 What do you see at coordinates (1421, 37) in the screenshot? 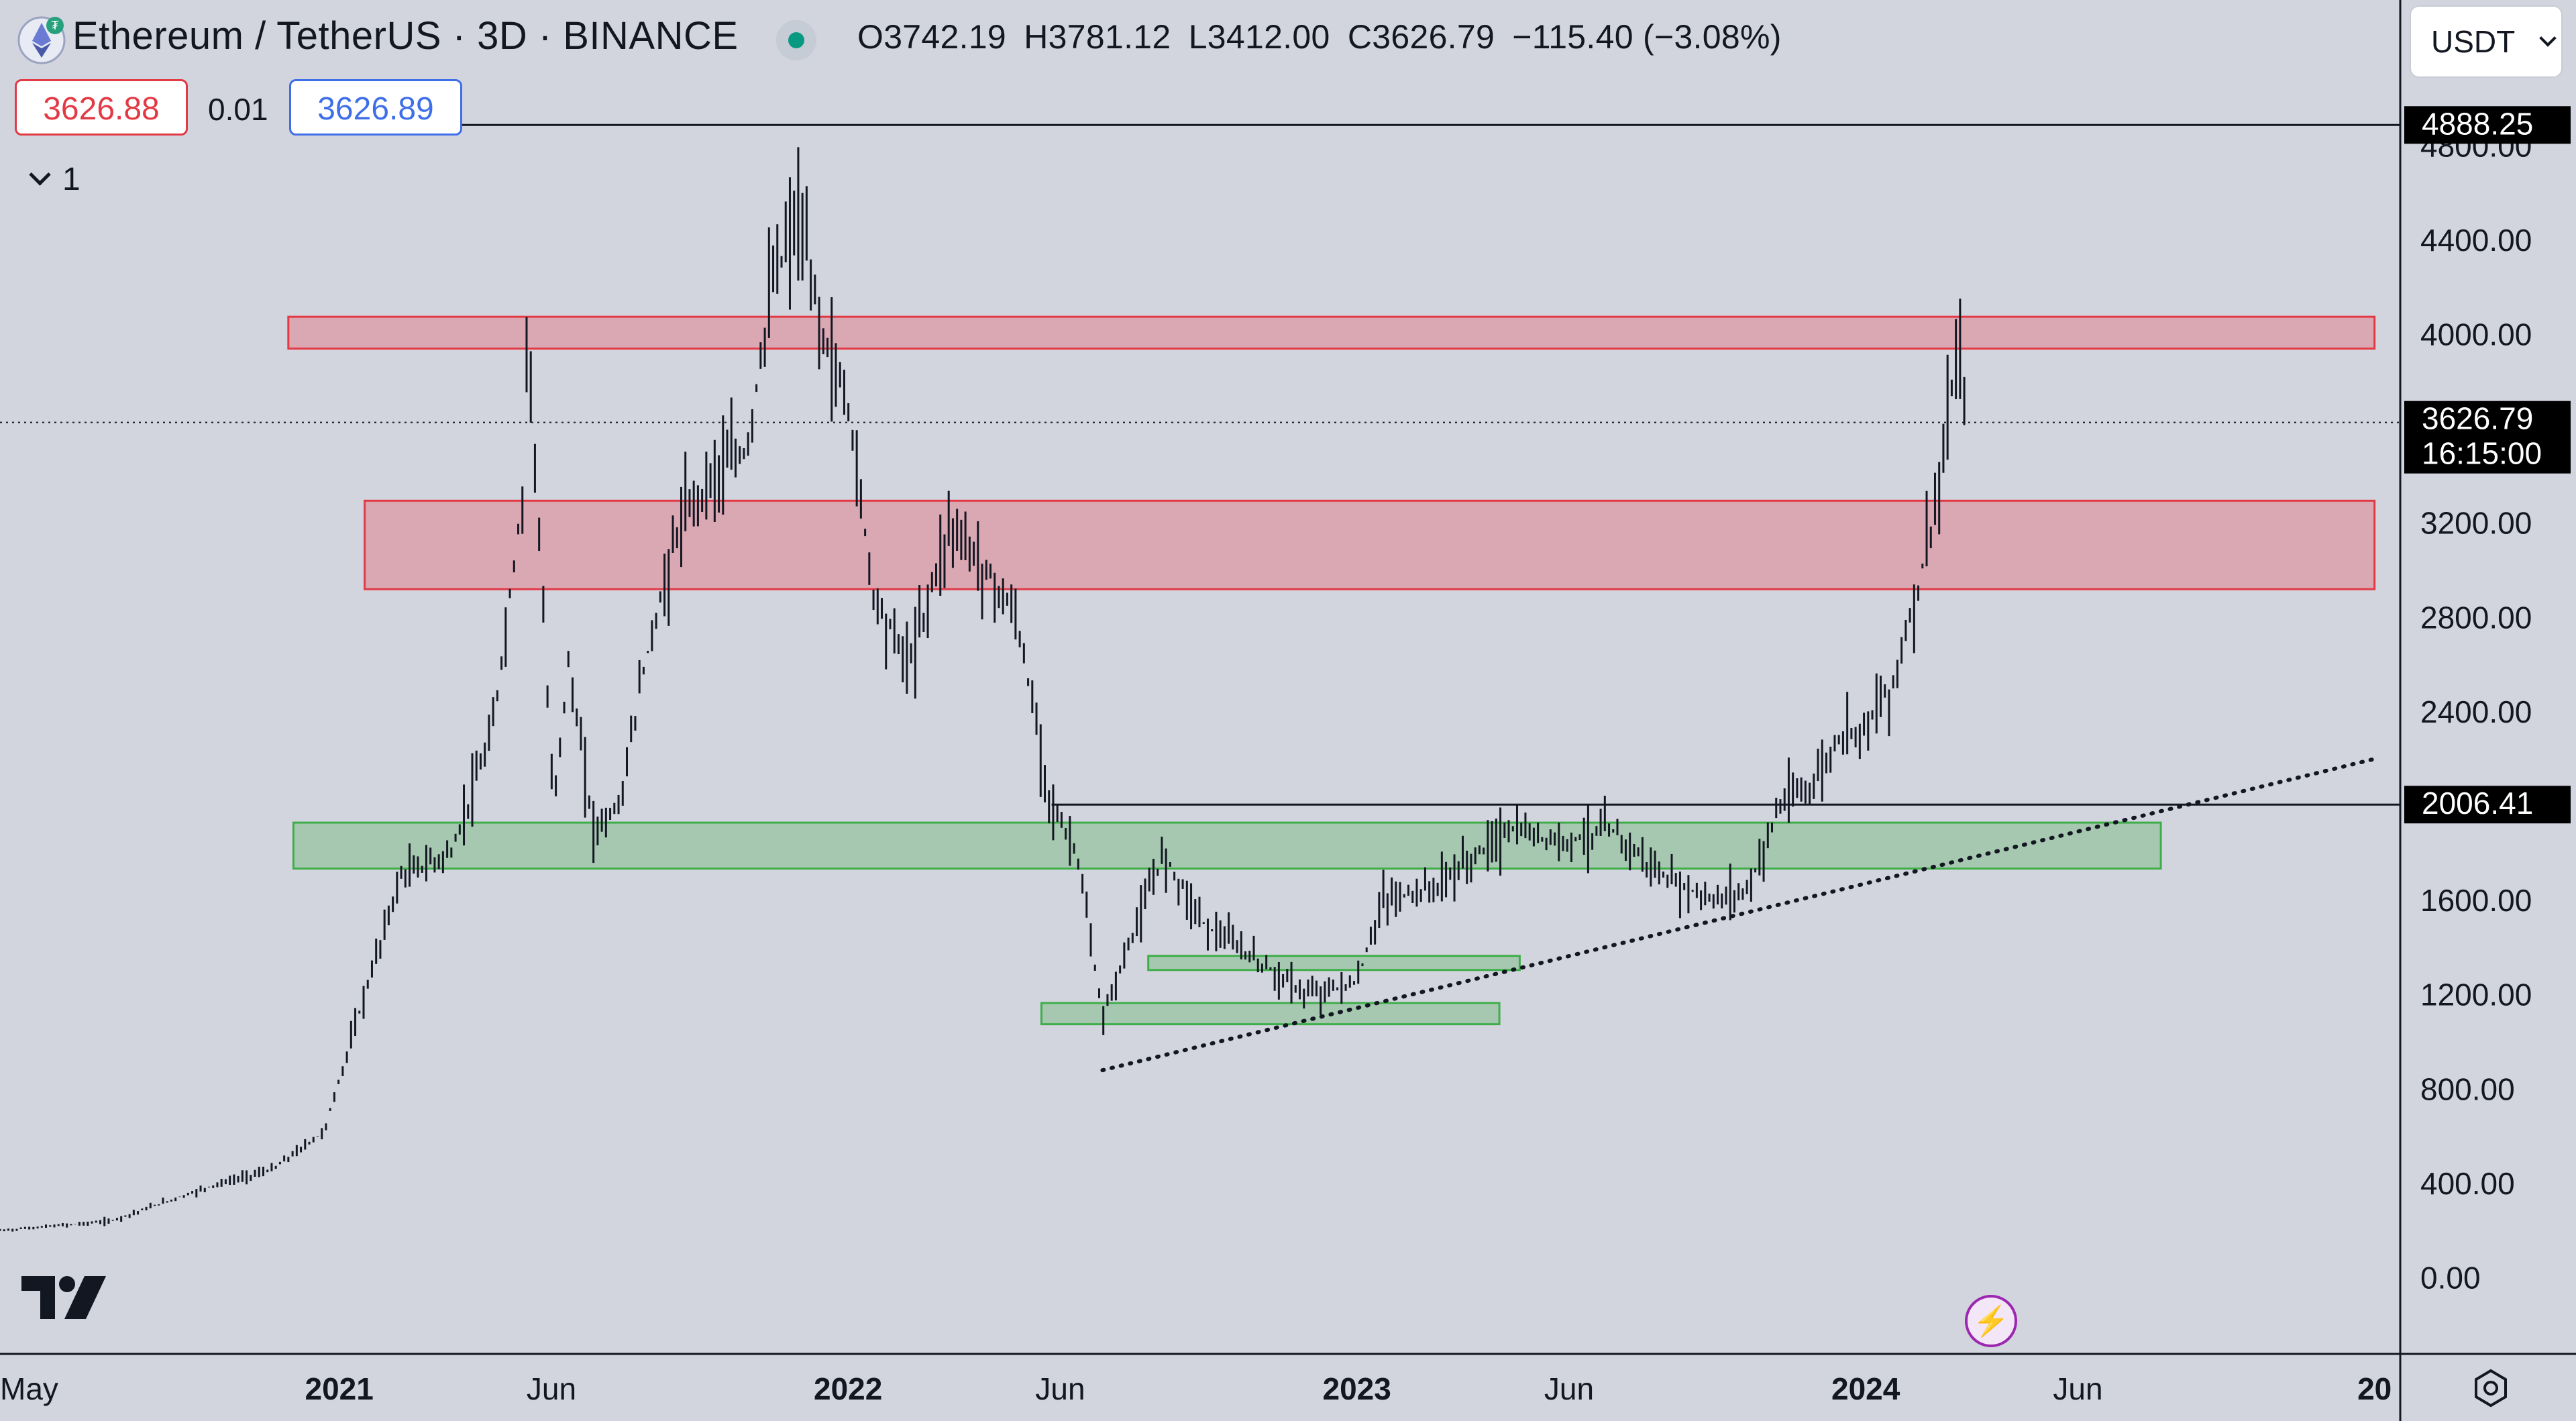
I see `close-value: C3626.79` at bounding box center [1421, 37].